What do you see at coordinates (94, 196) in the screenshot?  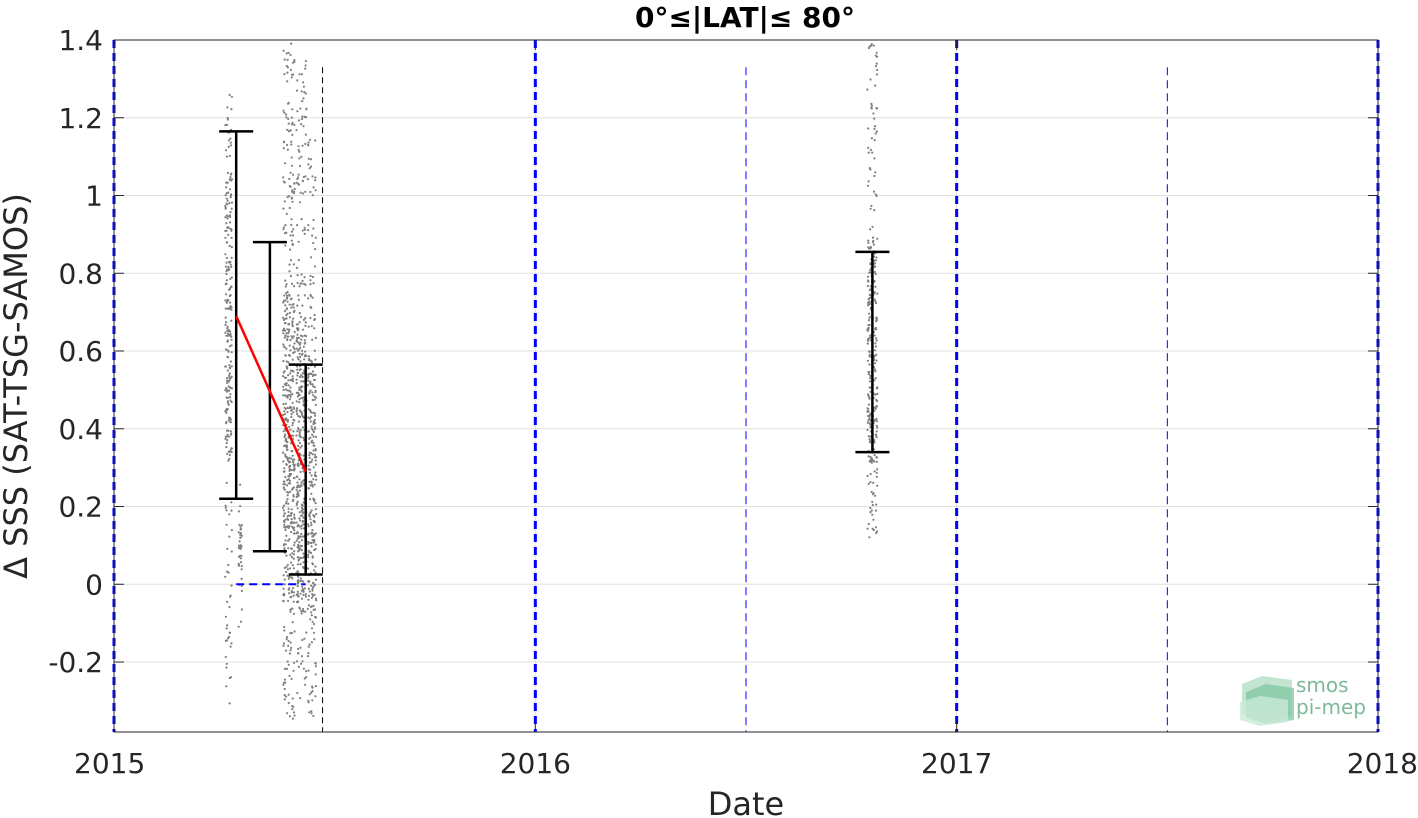 I see `y-tick-label: 1` at bounding box center [94, 196].